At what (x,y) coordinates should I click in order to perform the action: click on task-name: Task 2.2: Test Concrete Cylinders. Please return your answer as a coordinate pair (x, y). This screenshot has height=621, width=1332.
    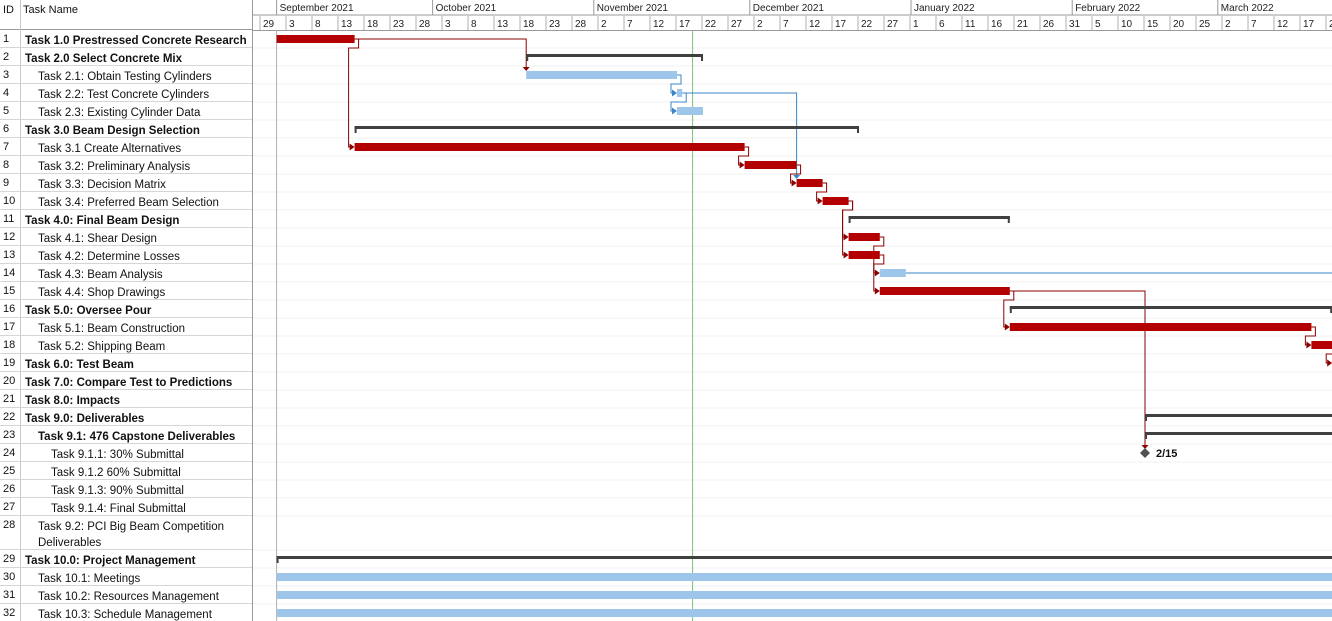
    Looking at the image, I should click on (124, 95).